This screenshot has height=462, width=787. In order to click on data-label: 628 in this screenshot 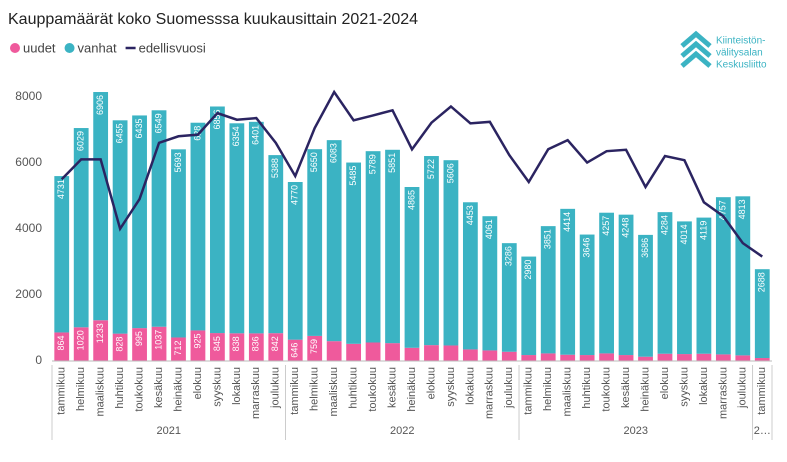, I will do `click(197, 133)`.